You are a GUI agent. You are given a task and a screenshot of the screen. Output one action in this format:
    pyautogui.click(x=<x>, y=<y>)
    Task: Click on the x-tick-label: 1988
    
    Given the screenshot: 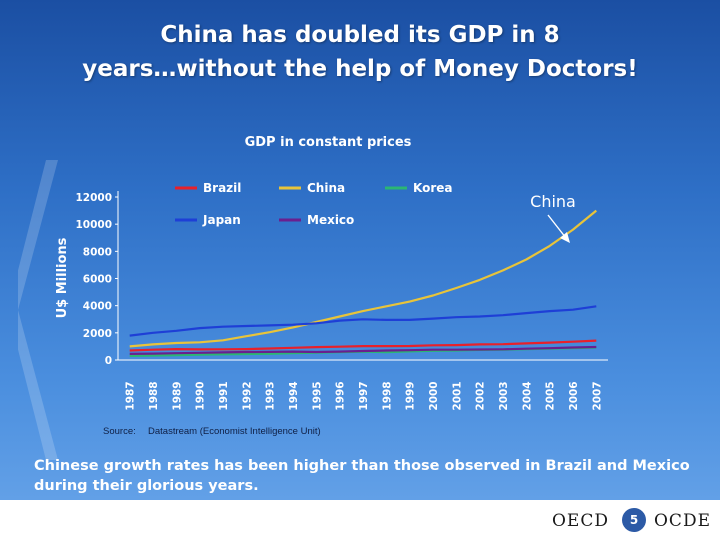 What is the action you would take?
    pyautogui.click(x=154, y=395)
    